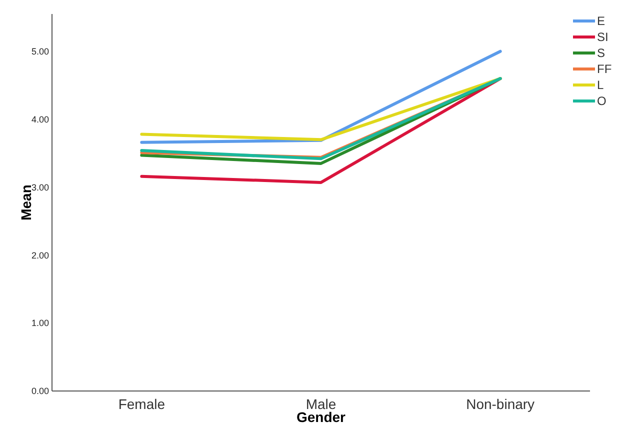  What do you see at coordinates (601, 101) in the screenshot?
I see `legend-label: O` at bounding box center [601, 101].